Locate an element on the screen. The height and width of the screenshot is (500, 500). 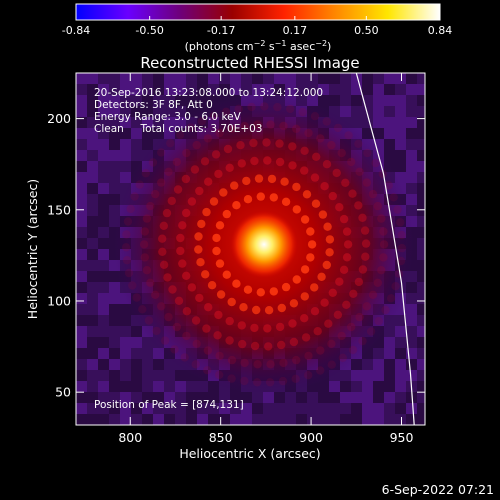
x-tick-label: 850 is located at coordinates (221, 437).